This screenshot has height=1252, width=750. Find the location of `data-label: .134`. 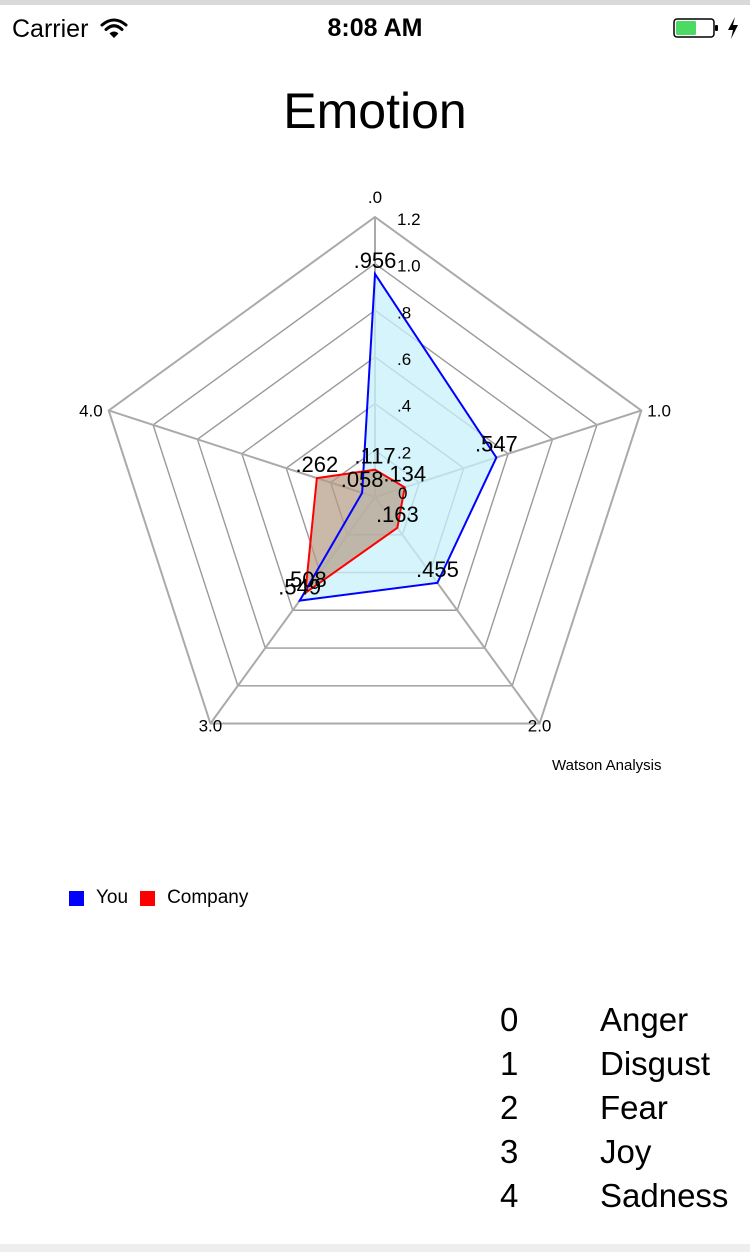

data-label: .134 is located at coordinates (404, 473).